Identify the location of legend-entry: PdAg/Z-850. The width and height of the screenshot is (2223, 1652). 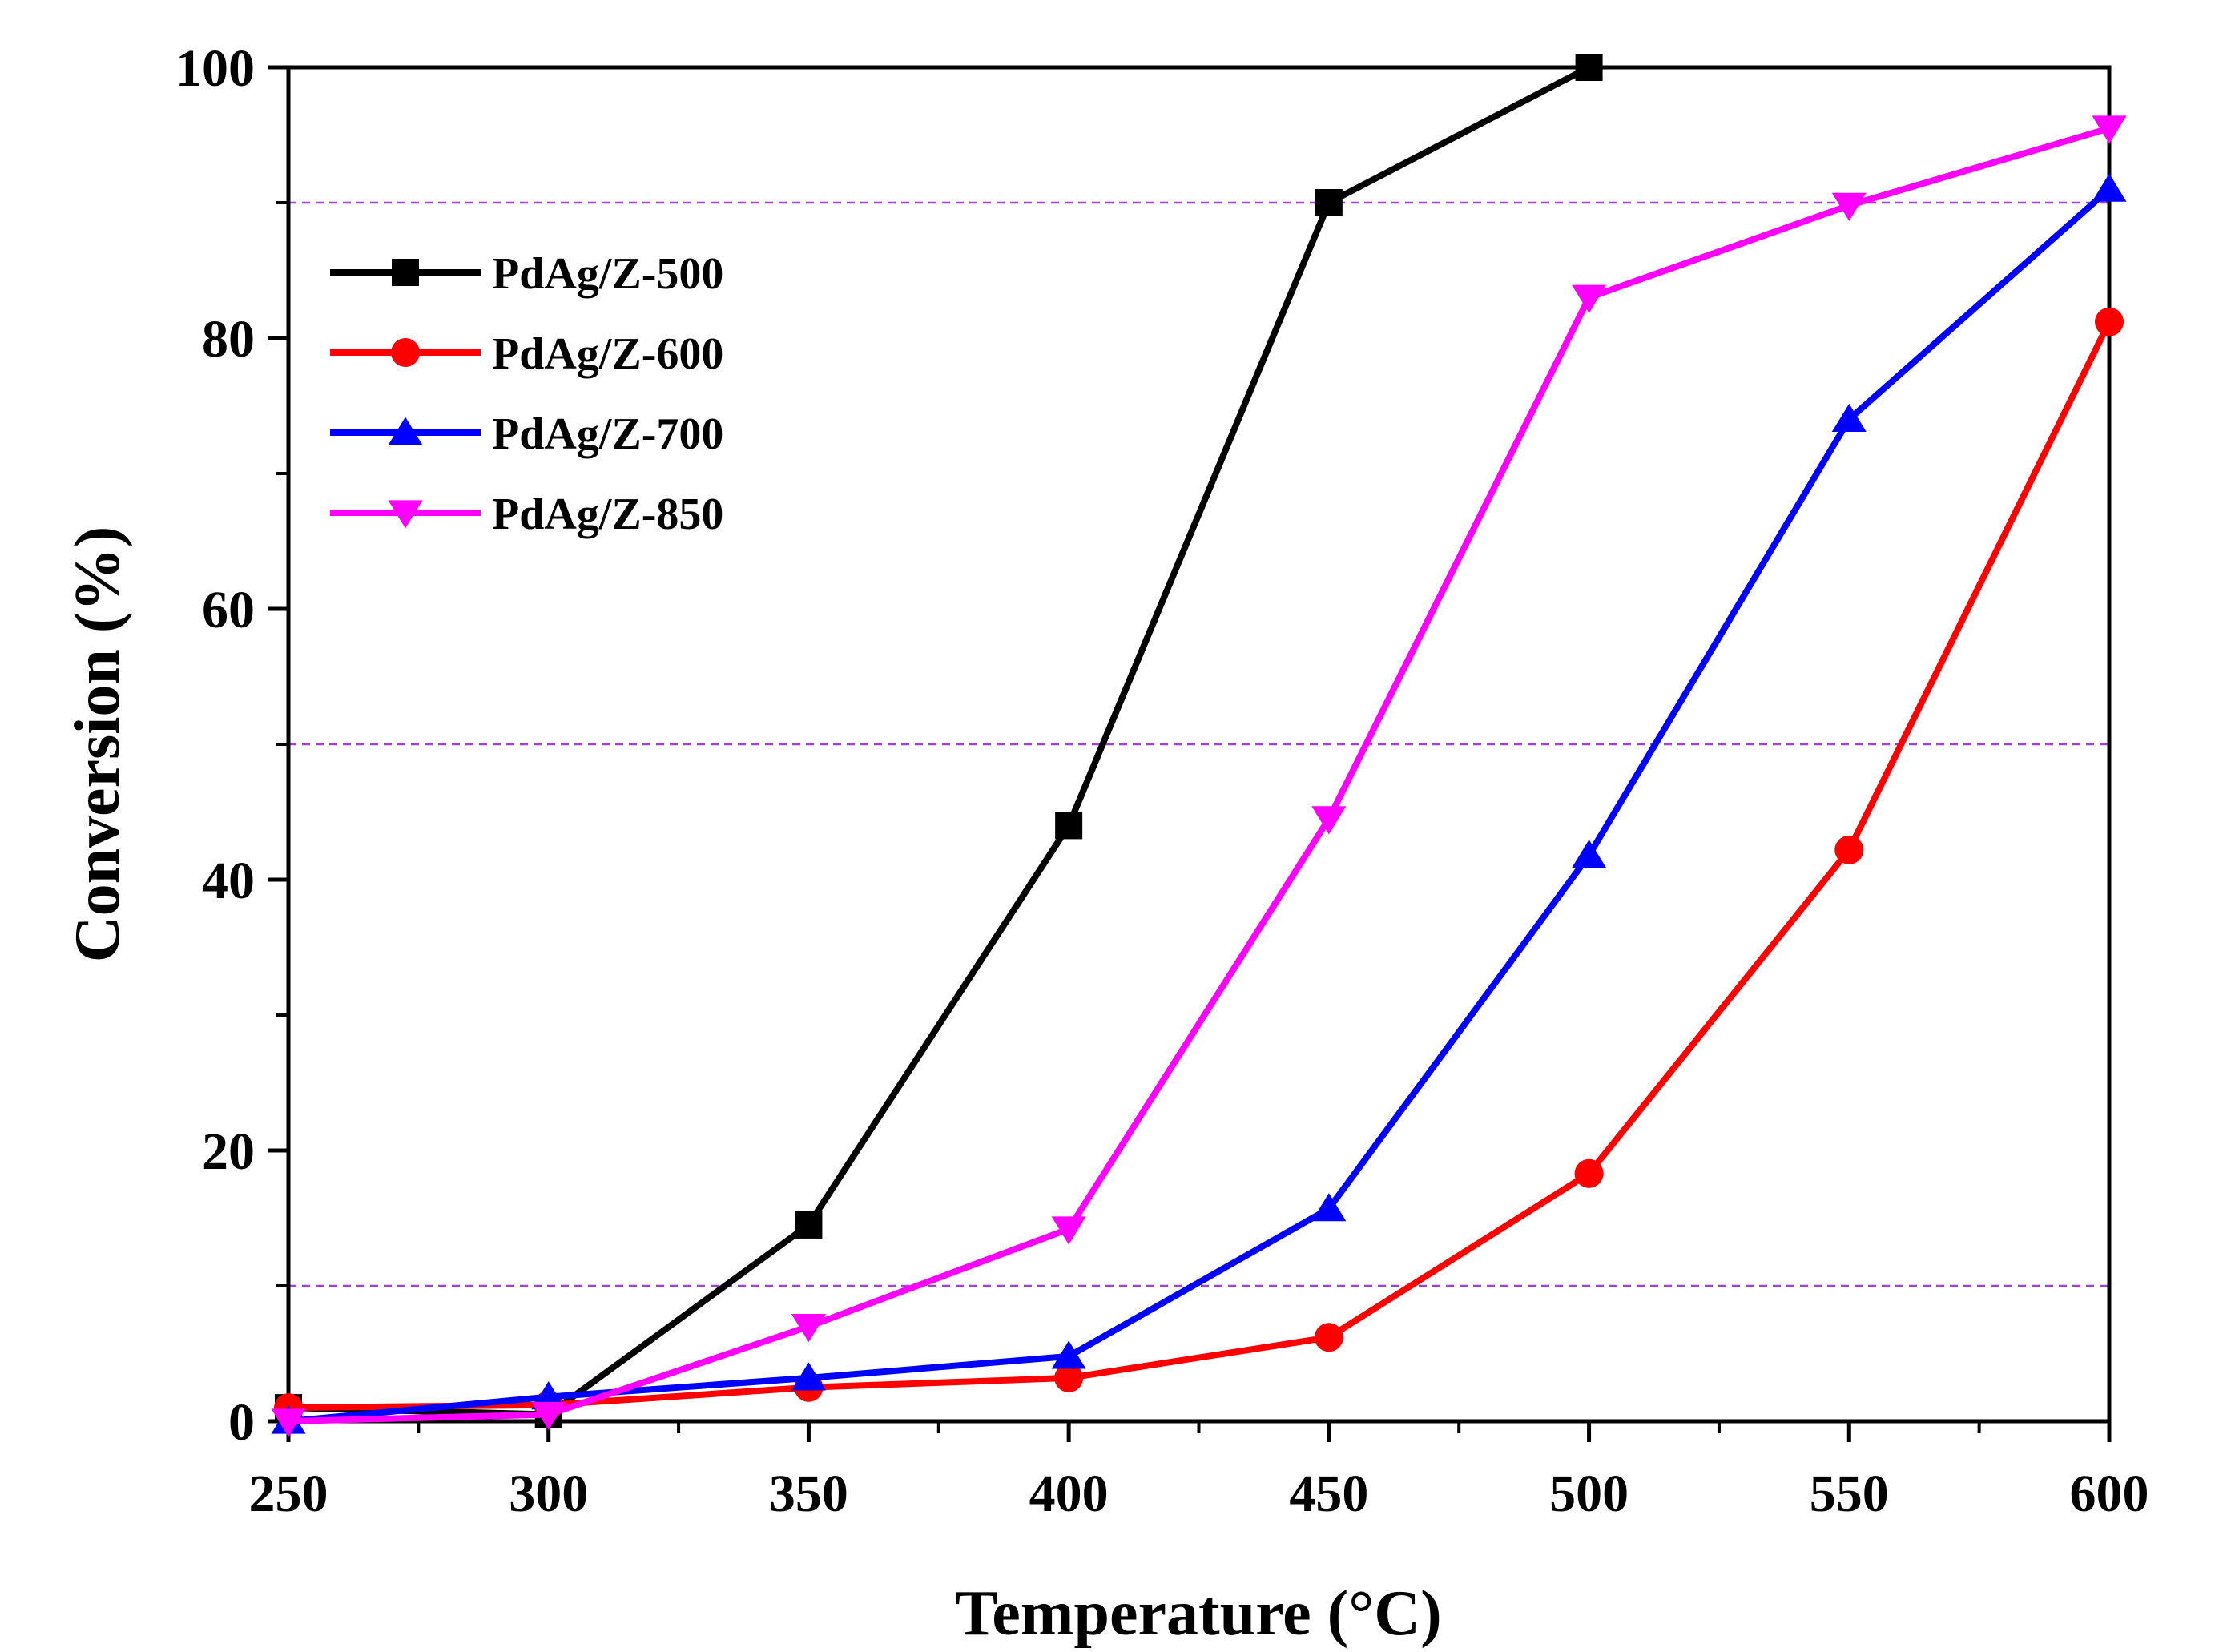
(526, 514).